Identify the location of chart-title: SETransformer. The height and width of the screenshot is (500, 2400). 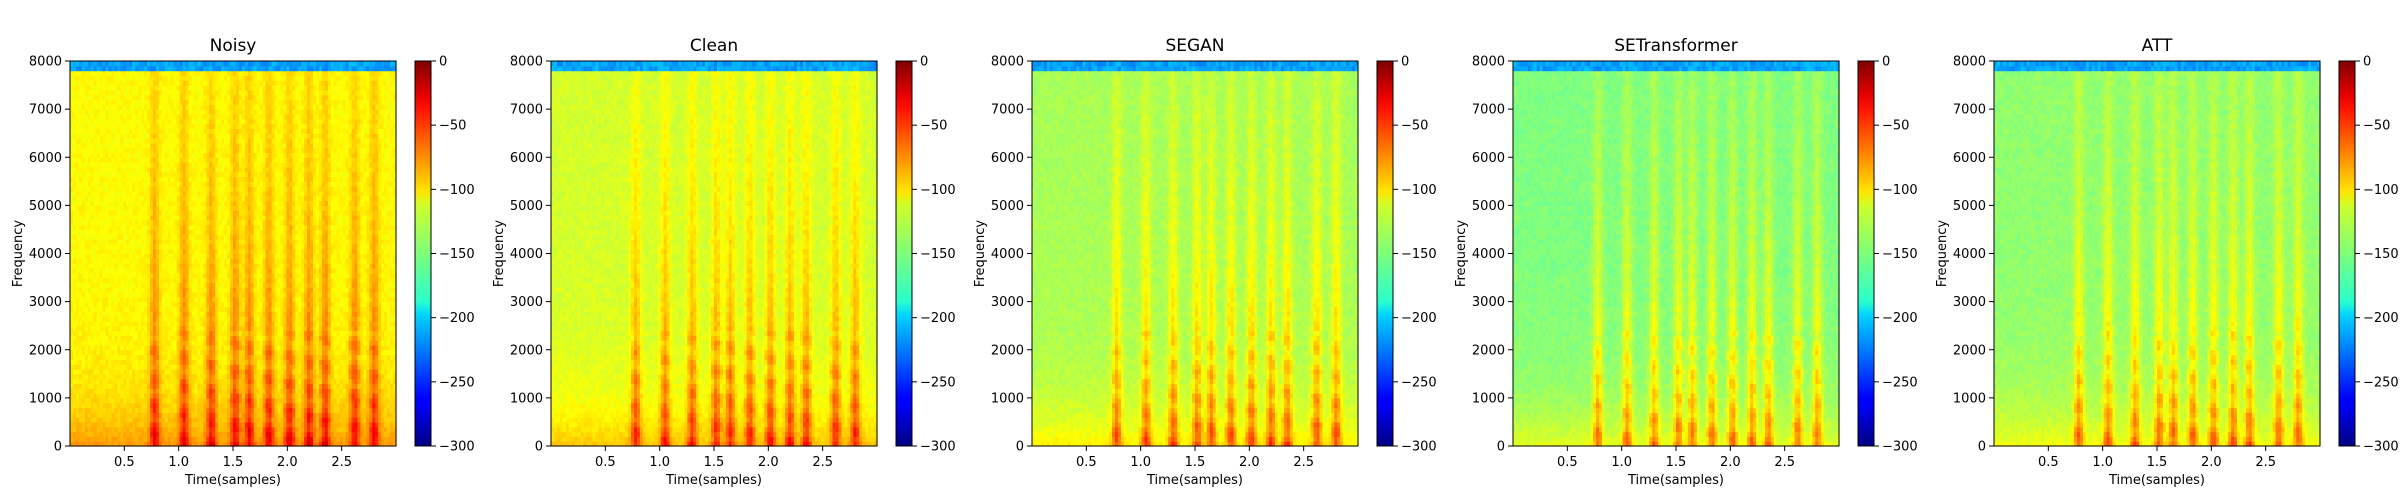
(1676, 46).